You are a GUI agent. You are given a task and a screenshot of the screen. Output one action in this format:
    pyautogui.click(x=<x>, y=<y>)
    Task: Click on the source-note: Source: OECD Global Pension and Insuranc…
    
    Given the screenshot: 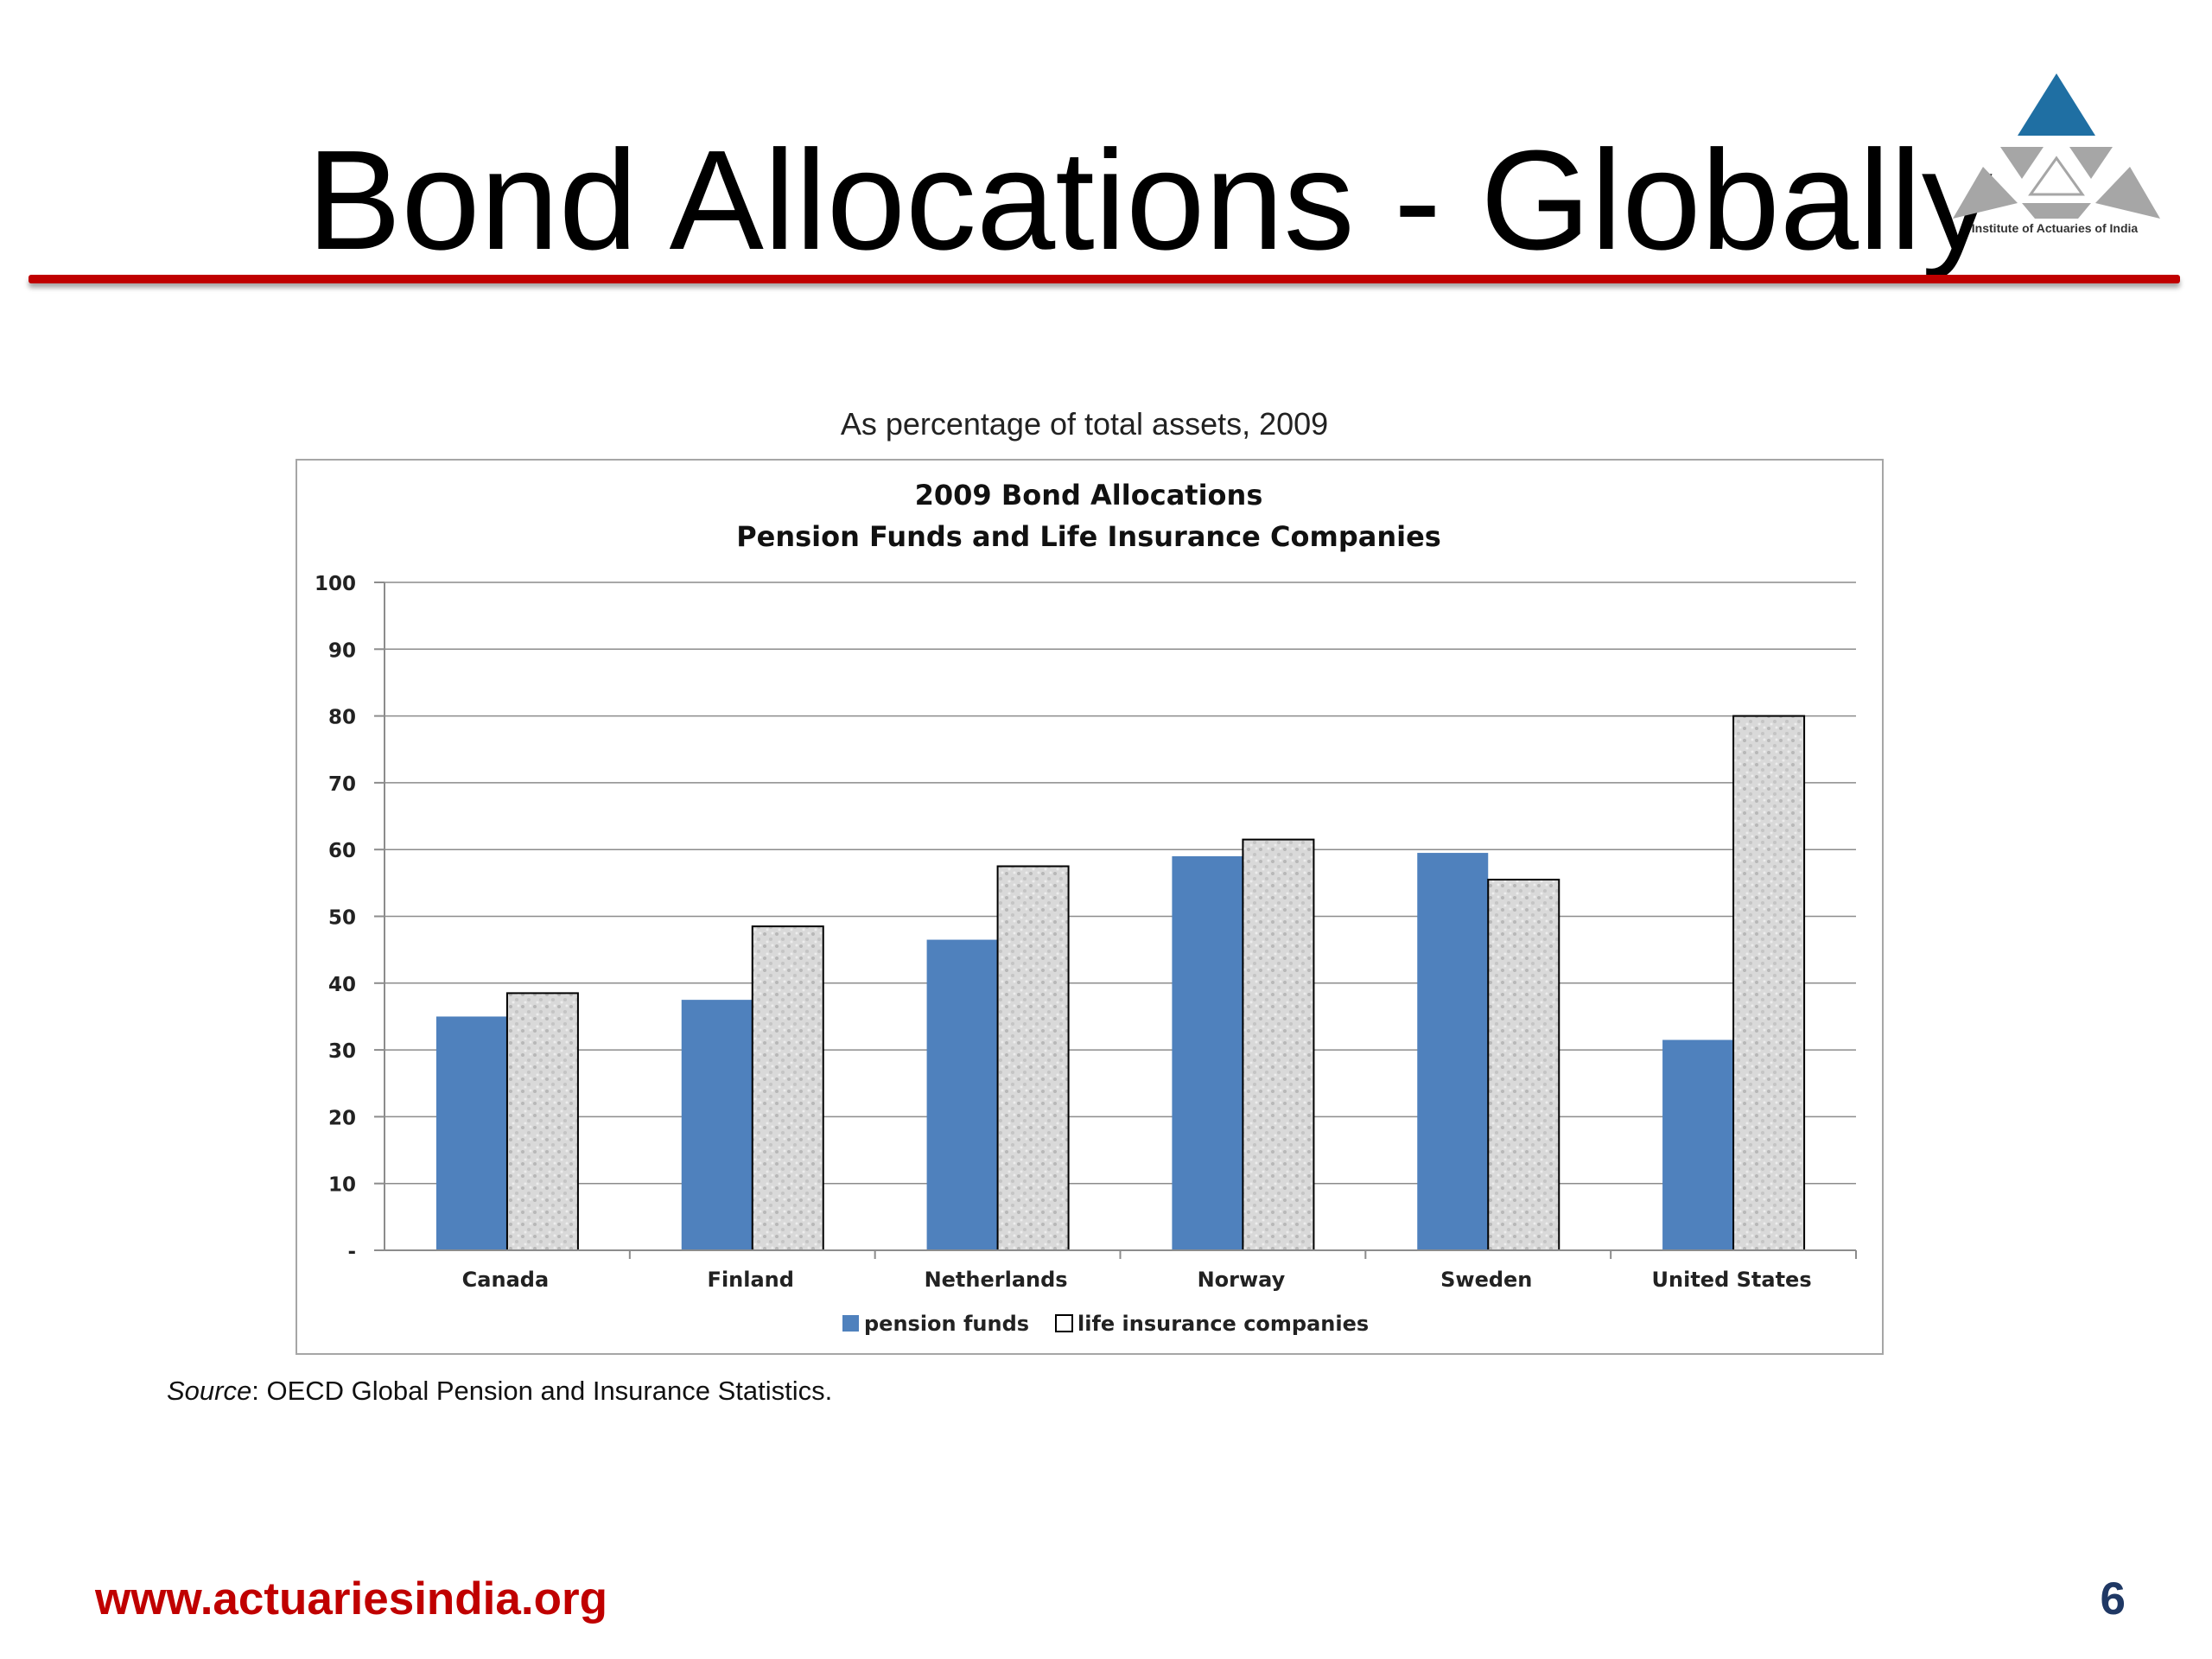 What is the action you would take?
    pyautogui.click(x=500, y=1391)
    